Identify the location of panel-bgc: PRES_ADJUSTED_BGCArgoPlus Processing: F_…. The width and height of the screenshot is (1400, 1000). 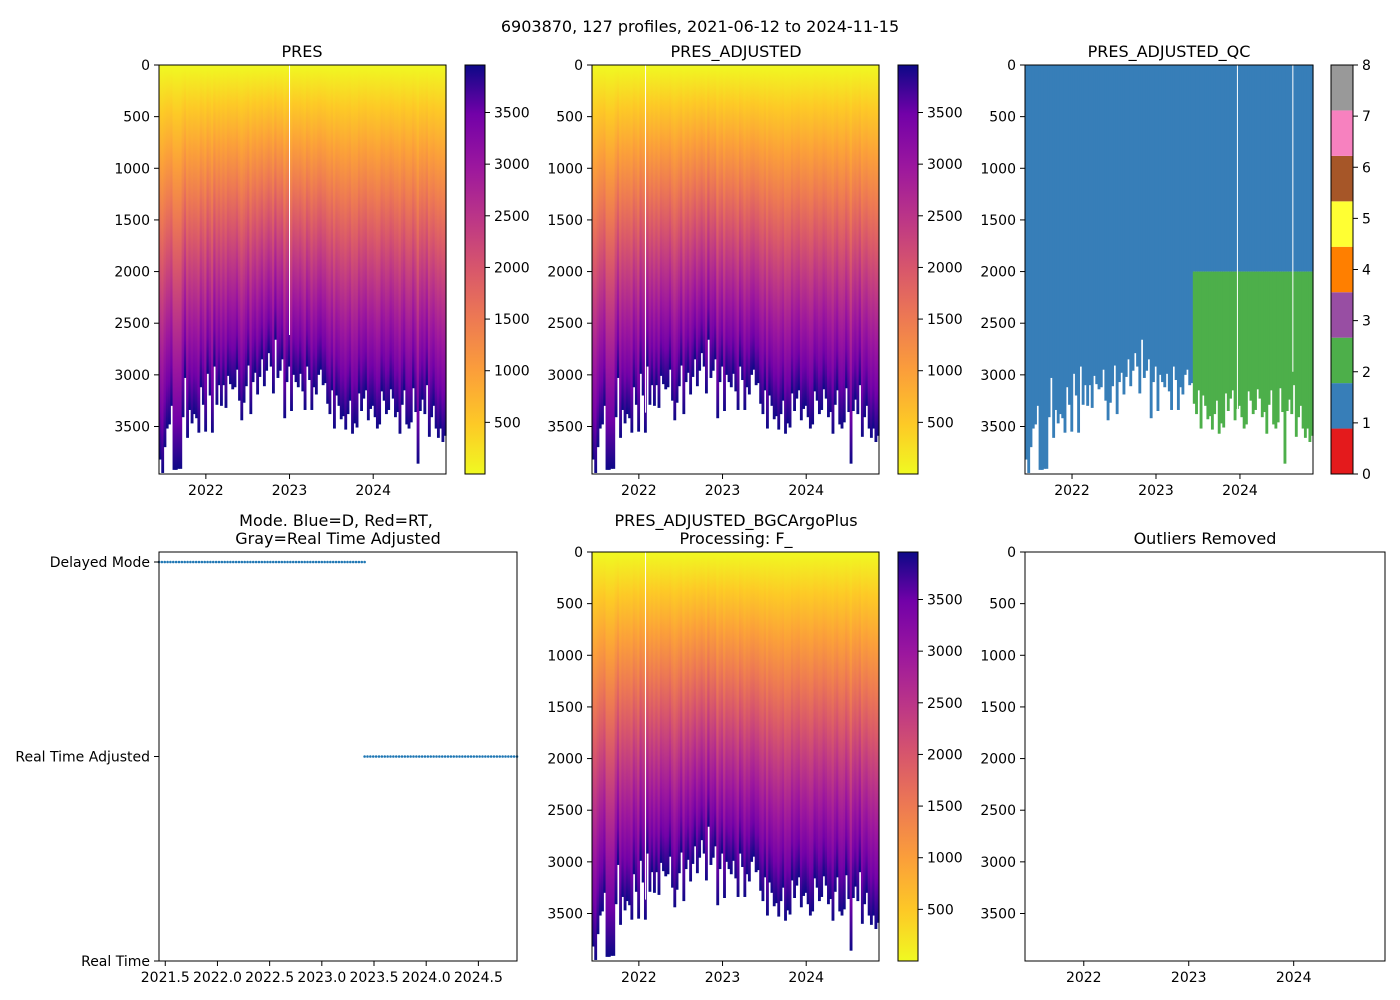
(754, 748).